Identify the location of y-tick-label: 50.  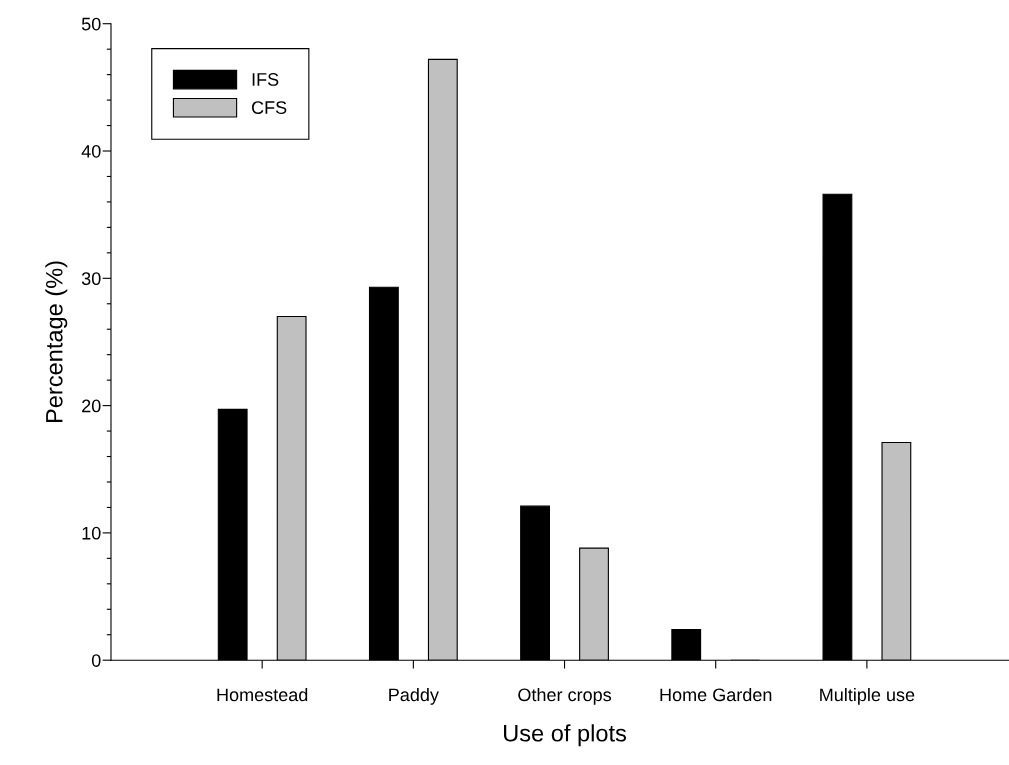
(91, 24).